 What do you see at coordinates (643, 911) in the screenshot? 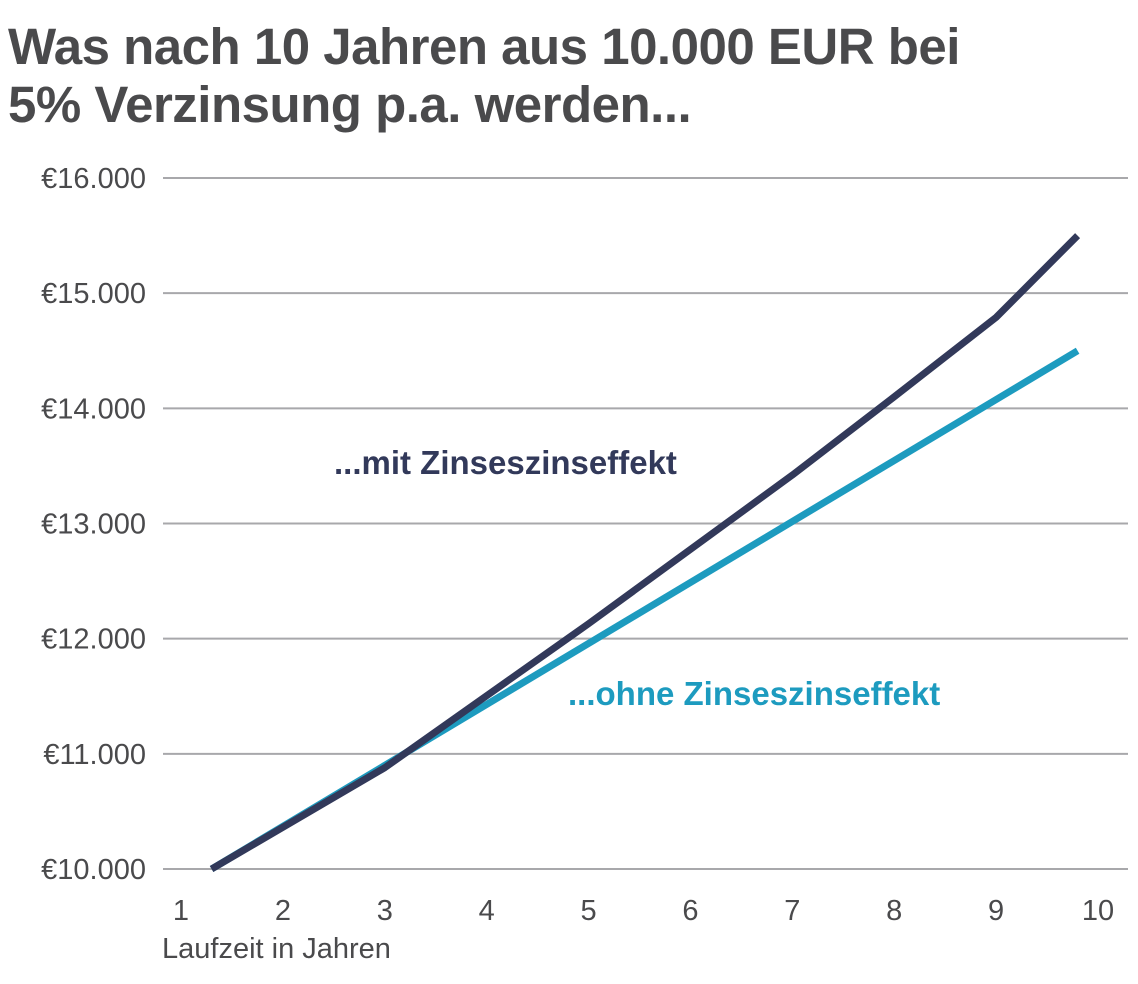
I see `x-axis-ticks: 1 2 3 4 5 6 7 8 9 10` at bounding box center [643, 911].